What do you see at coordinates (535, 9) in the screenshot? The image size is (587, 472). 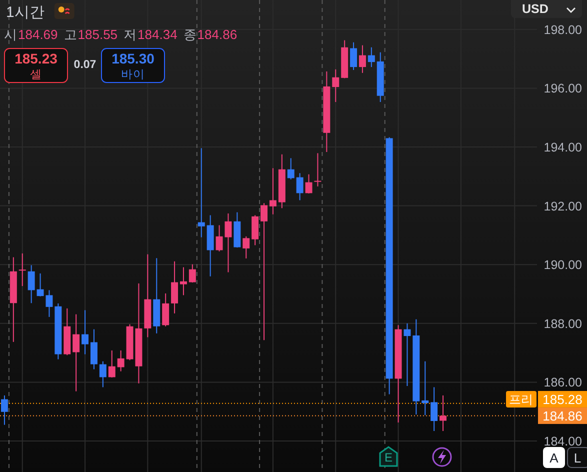 I see `annotation: USD` at bounding box center [535, 9].